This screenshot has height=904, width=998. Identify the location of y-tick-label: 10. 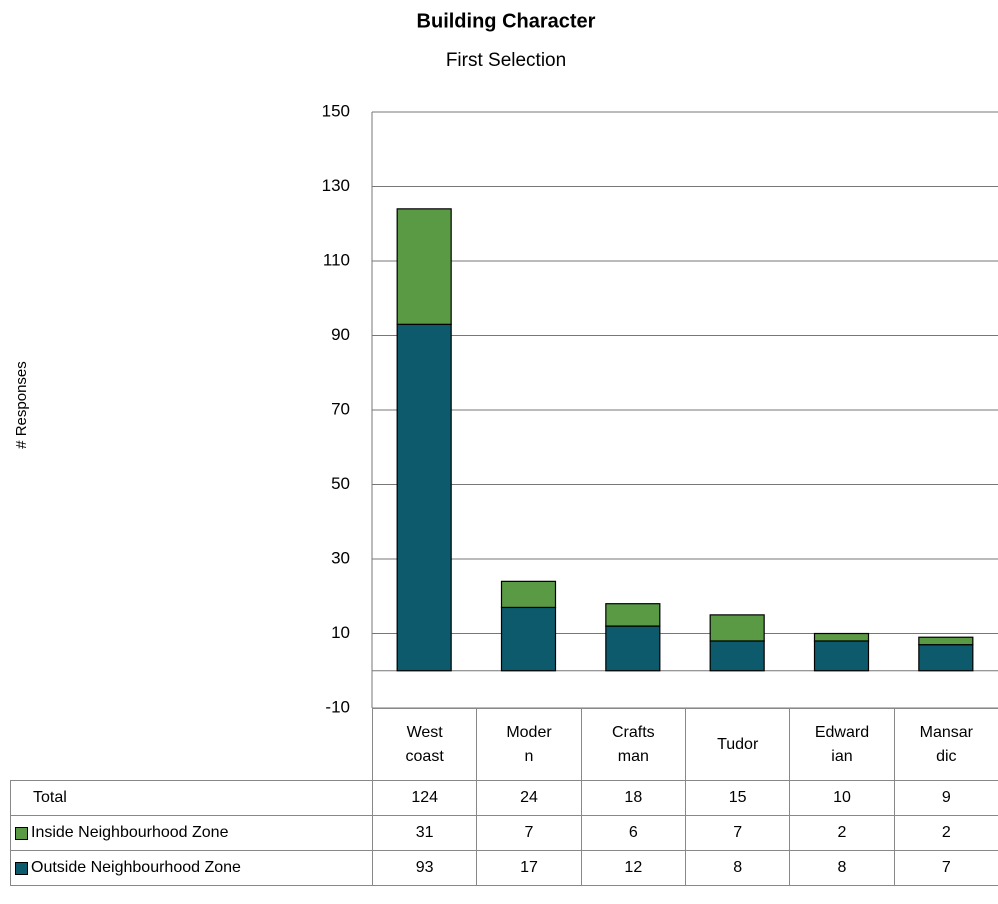
(340, 632).